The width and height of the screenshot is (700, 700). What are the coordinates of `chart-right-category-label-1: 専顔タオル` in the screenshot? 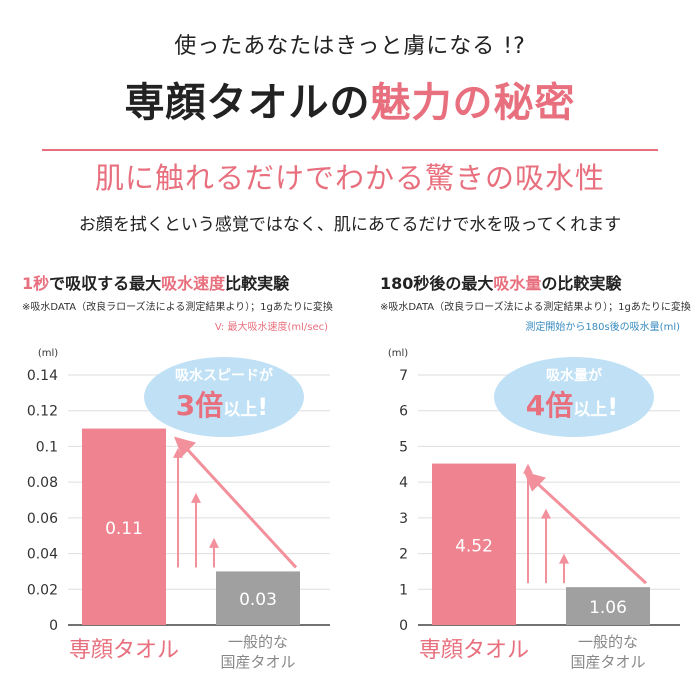 It's located at (474, 650).